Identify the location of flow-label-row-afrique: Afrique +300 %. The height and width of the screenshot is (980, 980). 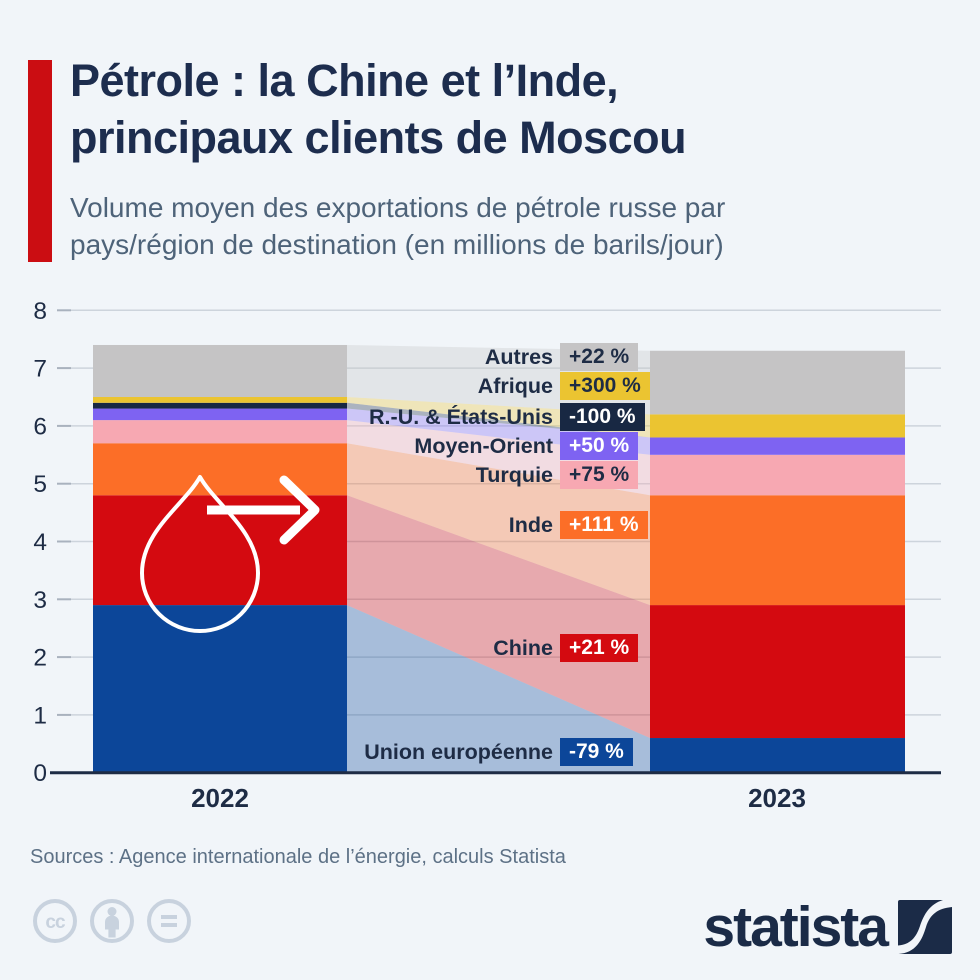
(490, 386).